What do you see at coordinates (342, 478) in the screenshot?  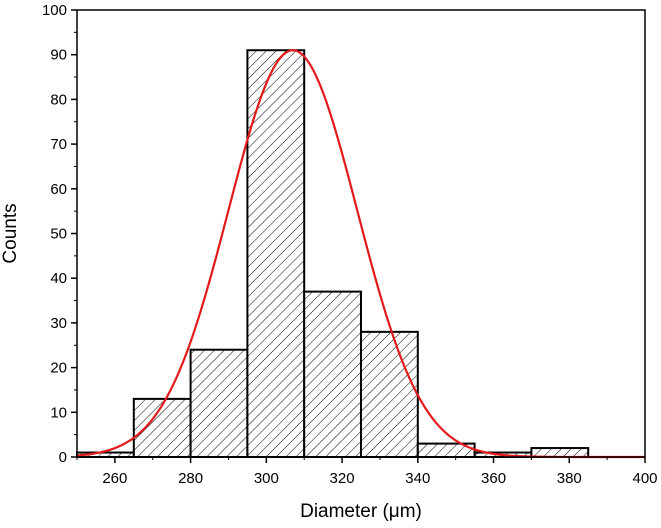 I see `x-tick-label: 320` at bounding box center [342, 478].